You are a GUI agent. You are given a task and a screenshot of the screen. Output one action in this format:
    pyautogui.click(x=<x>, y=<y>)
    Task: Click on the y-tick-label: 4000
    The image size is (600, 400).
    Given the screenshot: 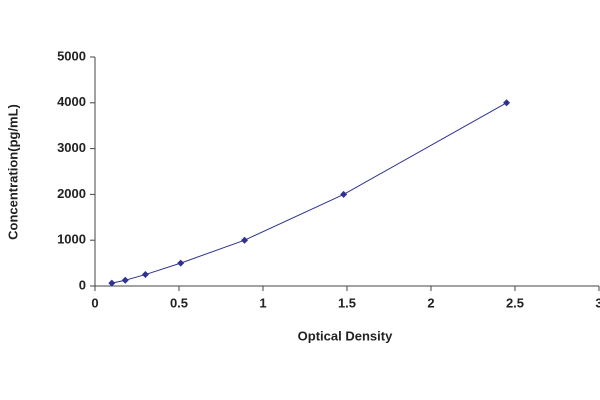 What is the action you would take?
    pyautogui.click(x=71, y=101)
    